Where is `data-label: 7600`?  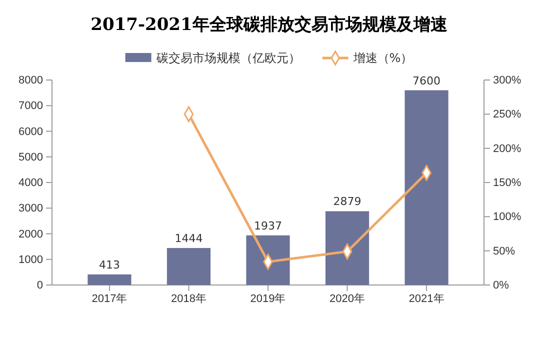 data-label: 7600 is located at coordinates (426, 81).